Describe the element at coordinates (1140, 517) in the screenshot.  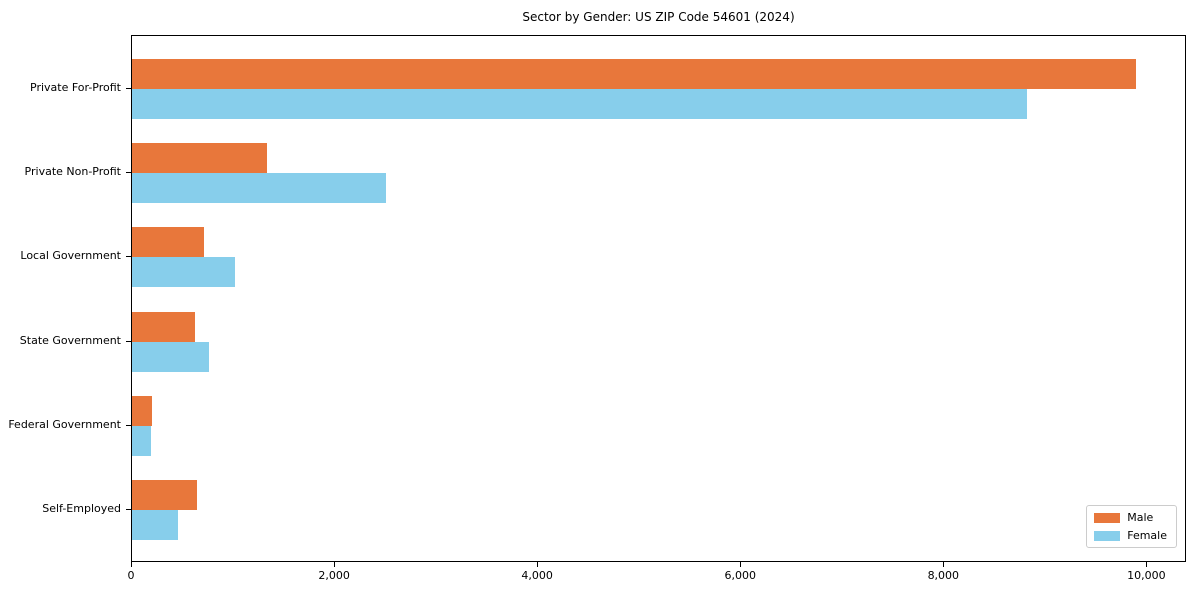
I see `legend-label: Male` at that location.